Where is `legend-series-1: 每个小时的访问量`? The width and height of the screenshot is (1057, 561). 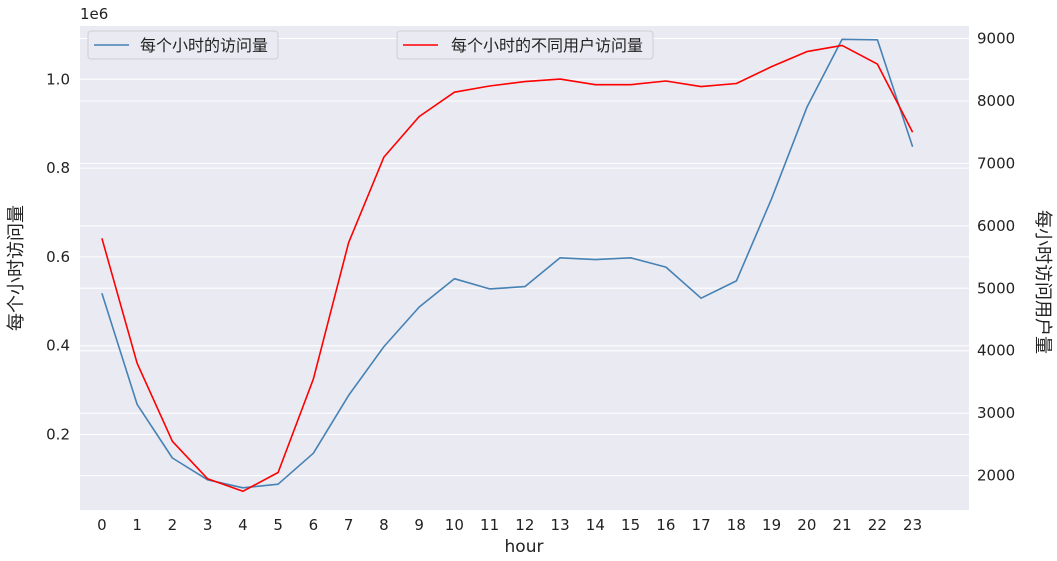 legend-series-1: 每个小时的访问量 is located at coordinates (183, 45).